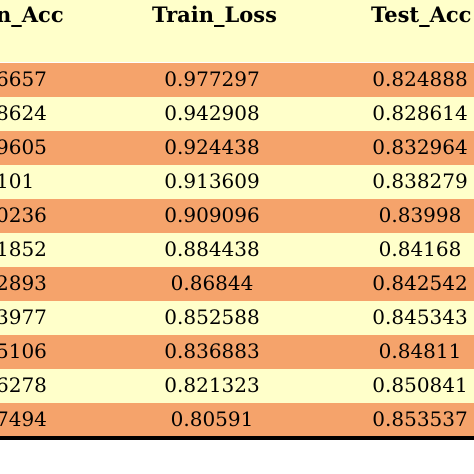 This screenshot has height=474, width=474. What do you see at coordinates (23, 147) in the screenshot?
I see `cell-train-acc: 9605` at bounding box center [23, 147].